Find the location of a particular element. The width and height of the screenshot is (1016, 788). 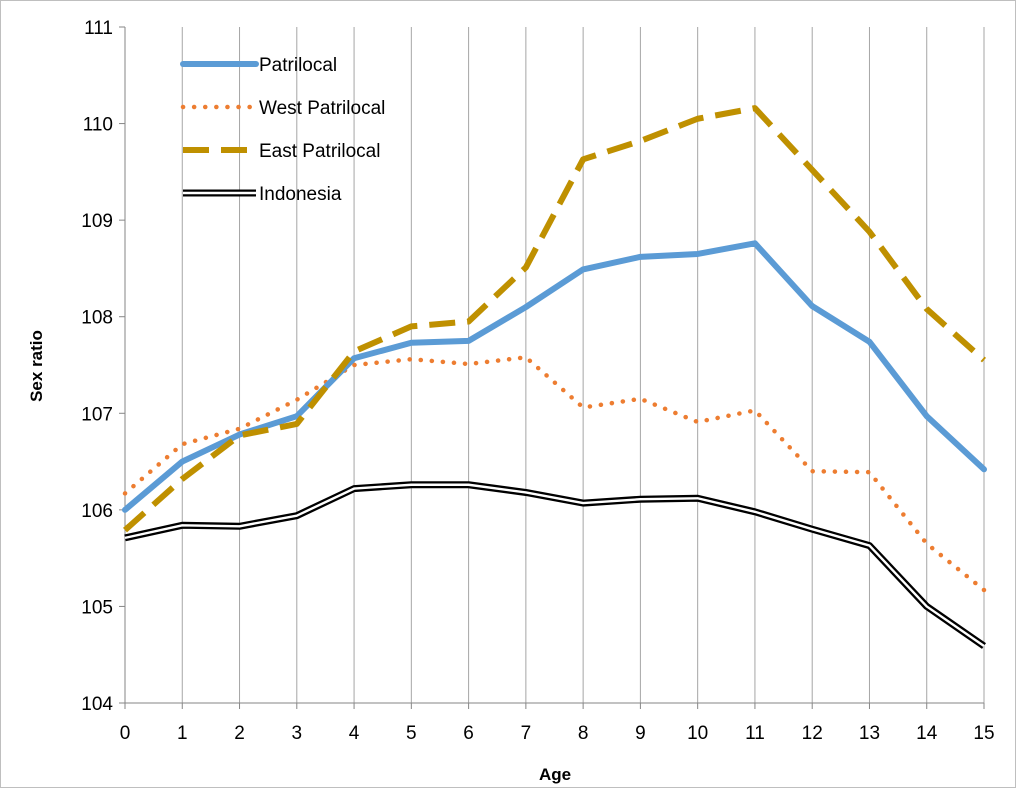

y-tick-label: 108 is located at coordinates (97, 318).